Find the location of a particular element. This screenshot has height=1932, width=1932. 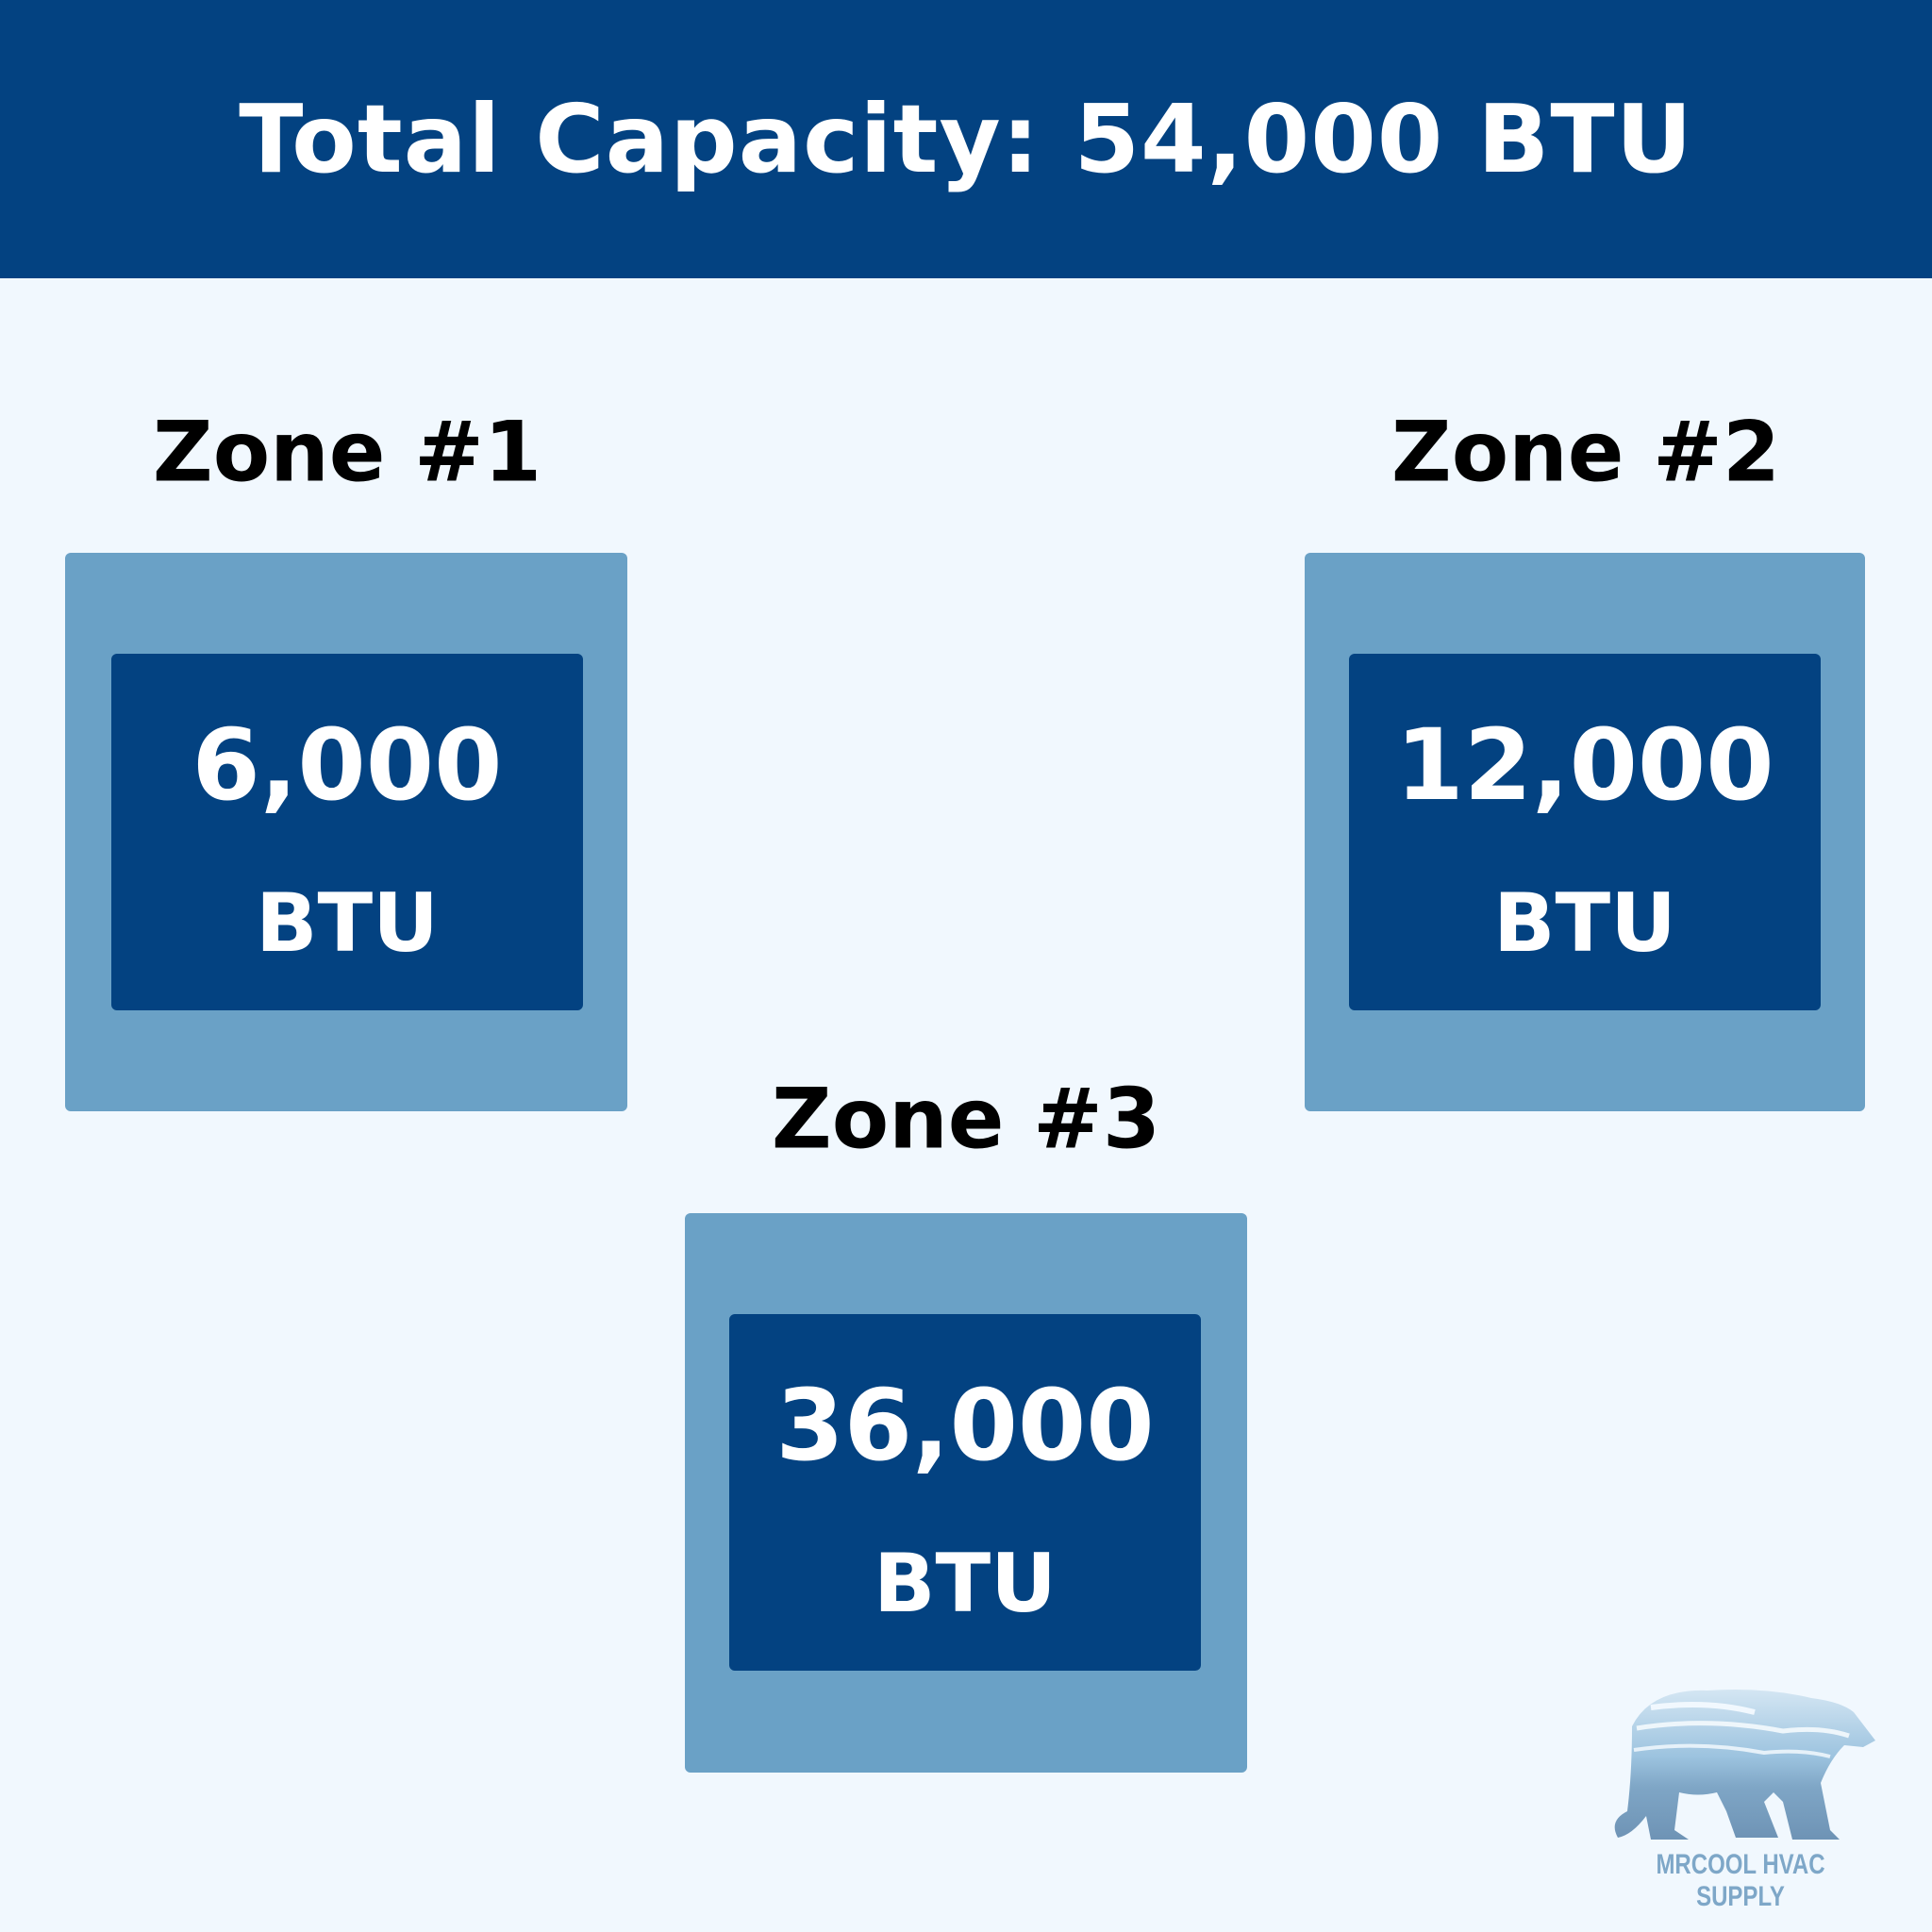

zone-3-label: Zone #3 is located at coordinates (966, 1119).